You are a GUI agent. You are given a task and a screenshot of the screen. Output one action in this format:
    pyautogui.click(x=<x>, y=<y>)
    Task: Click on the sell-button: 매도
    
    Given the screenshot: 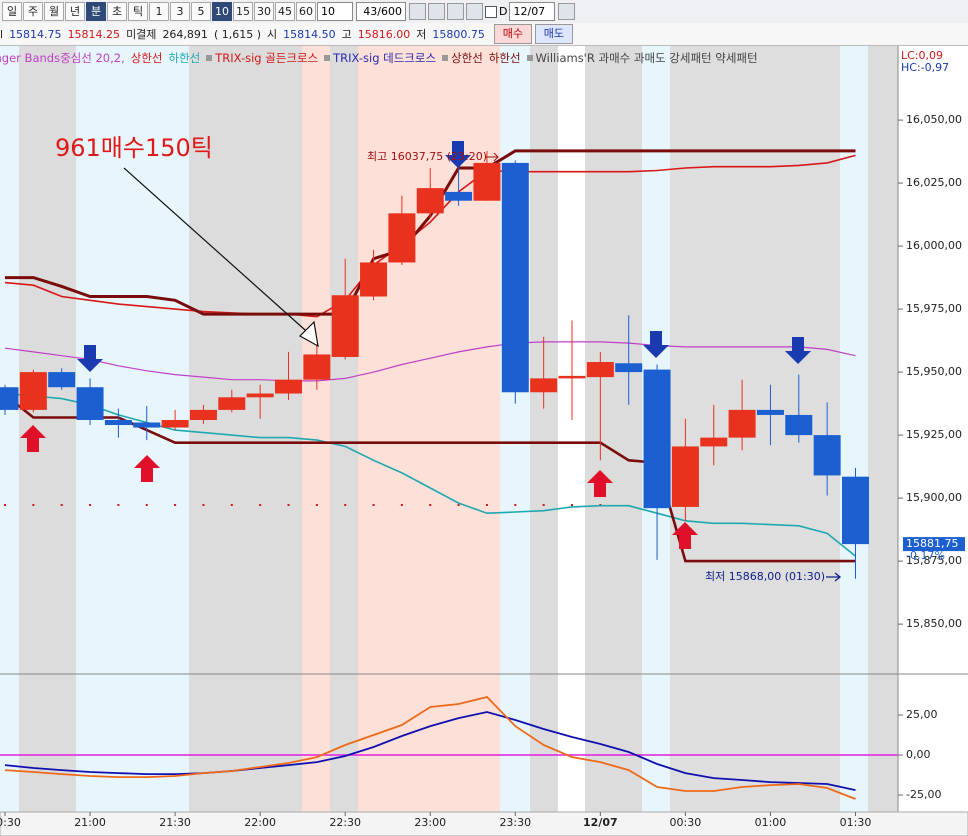 What is the action you would take?
    pyautogui.click(x=553, y=34)
    